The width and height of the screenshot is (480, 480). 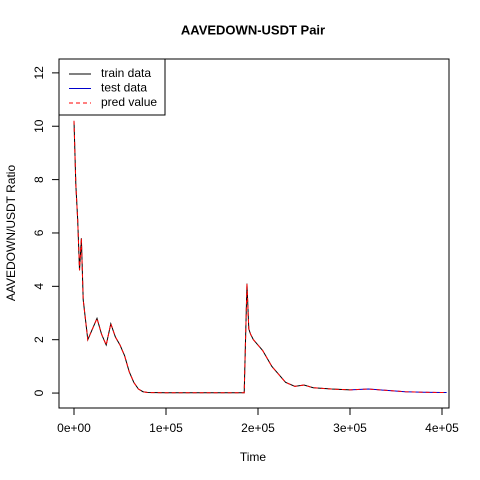 I want to click on chart-title: AAVEDOWN-USDT Pair, so click(x=253, y=29).